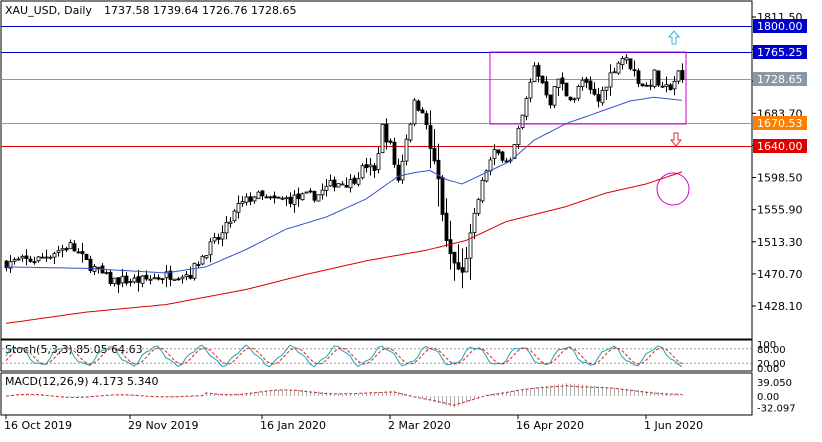 This screenshot has width=822, height=442. Describe the element at coordinates (774, 383) in the screenshot. I see `macd-tick-label-0: 39.050` at that location.